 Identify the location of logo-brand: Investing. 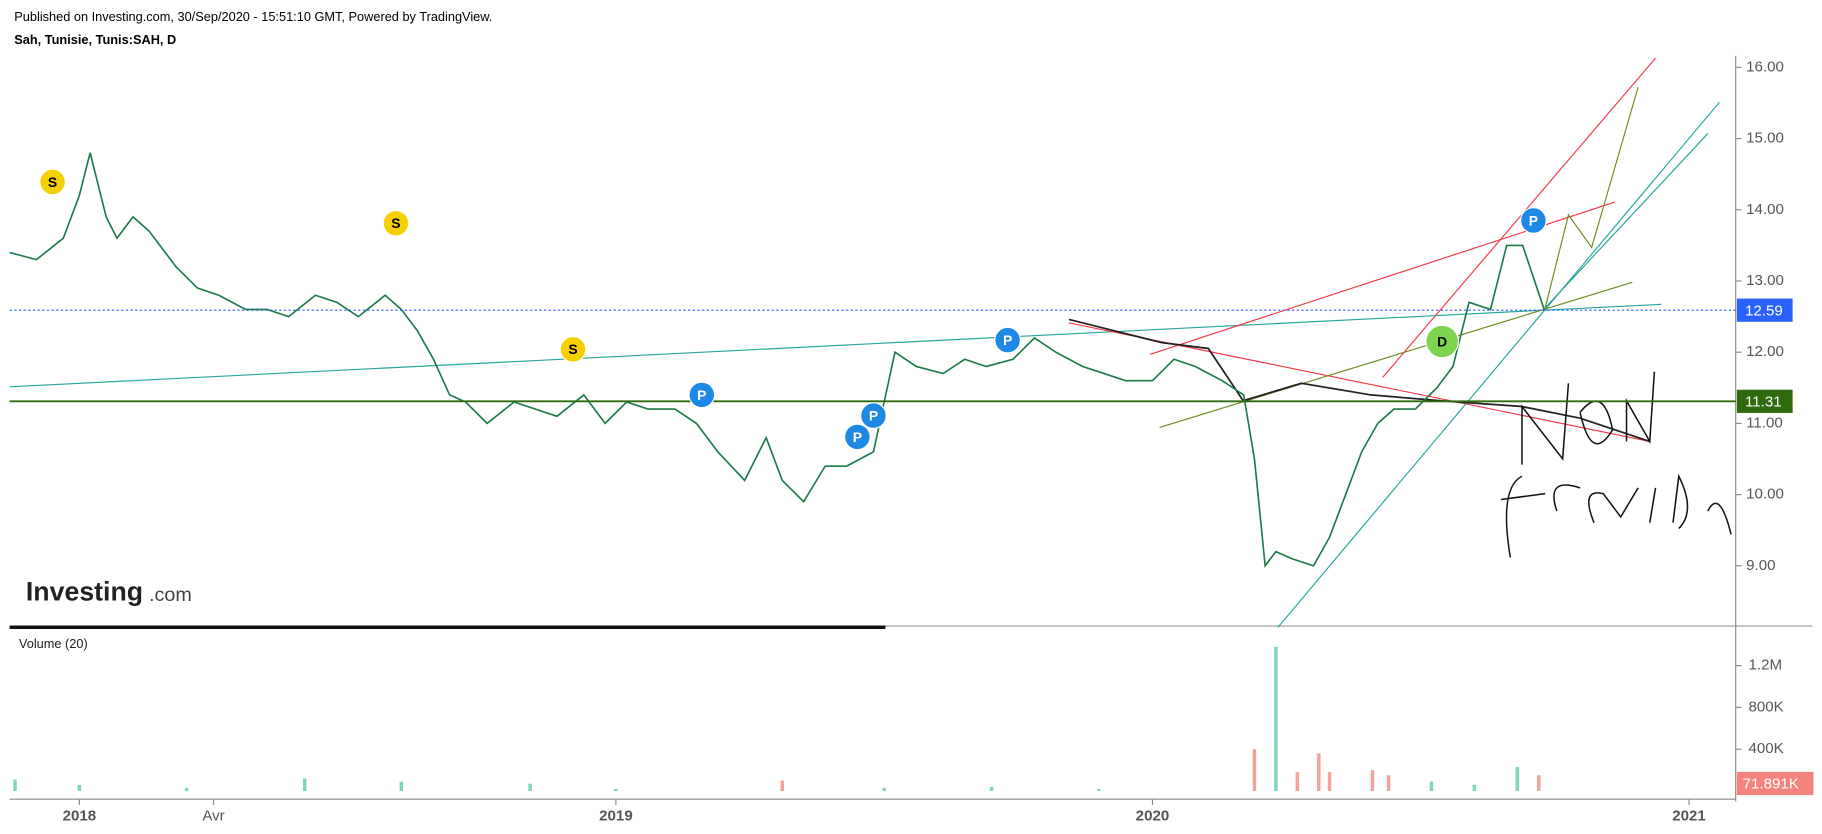
(84, 592).